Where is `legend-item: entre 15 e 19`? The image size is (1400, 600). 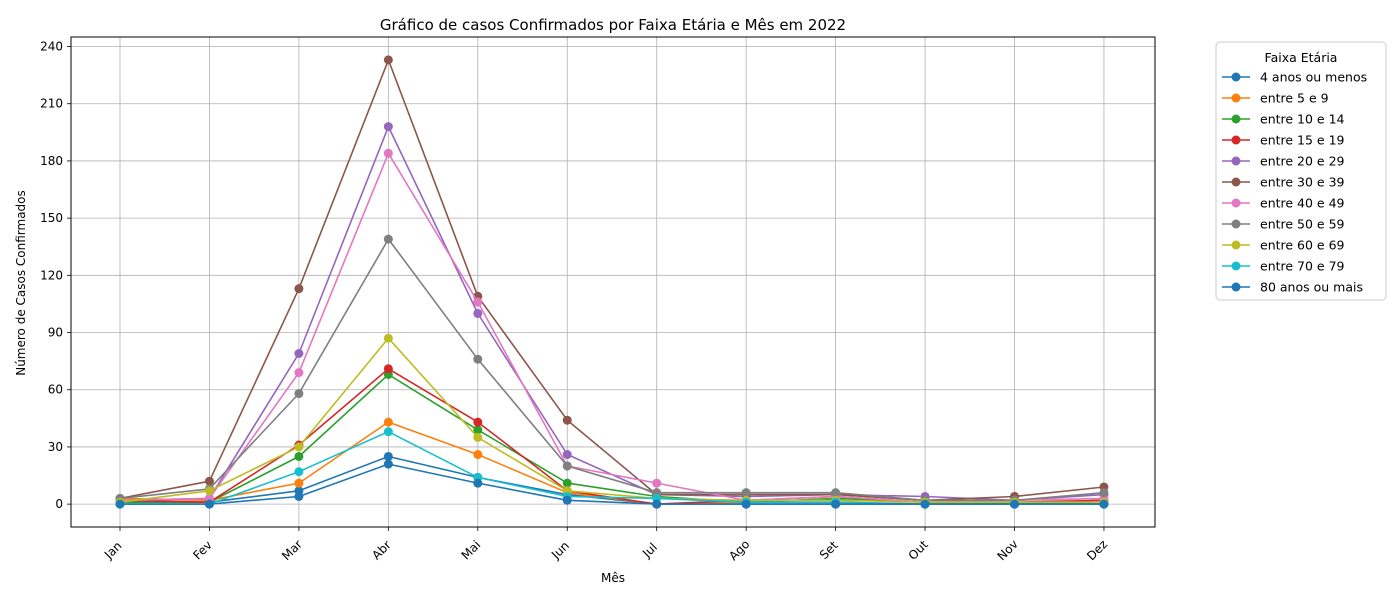 legend-item: entre 15 e 19 is located at coordinates (1283, 140).